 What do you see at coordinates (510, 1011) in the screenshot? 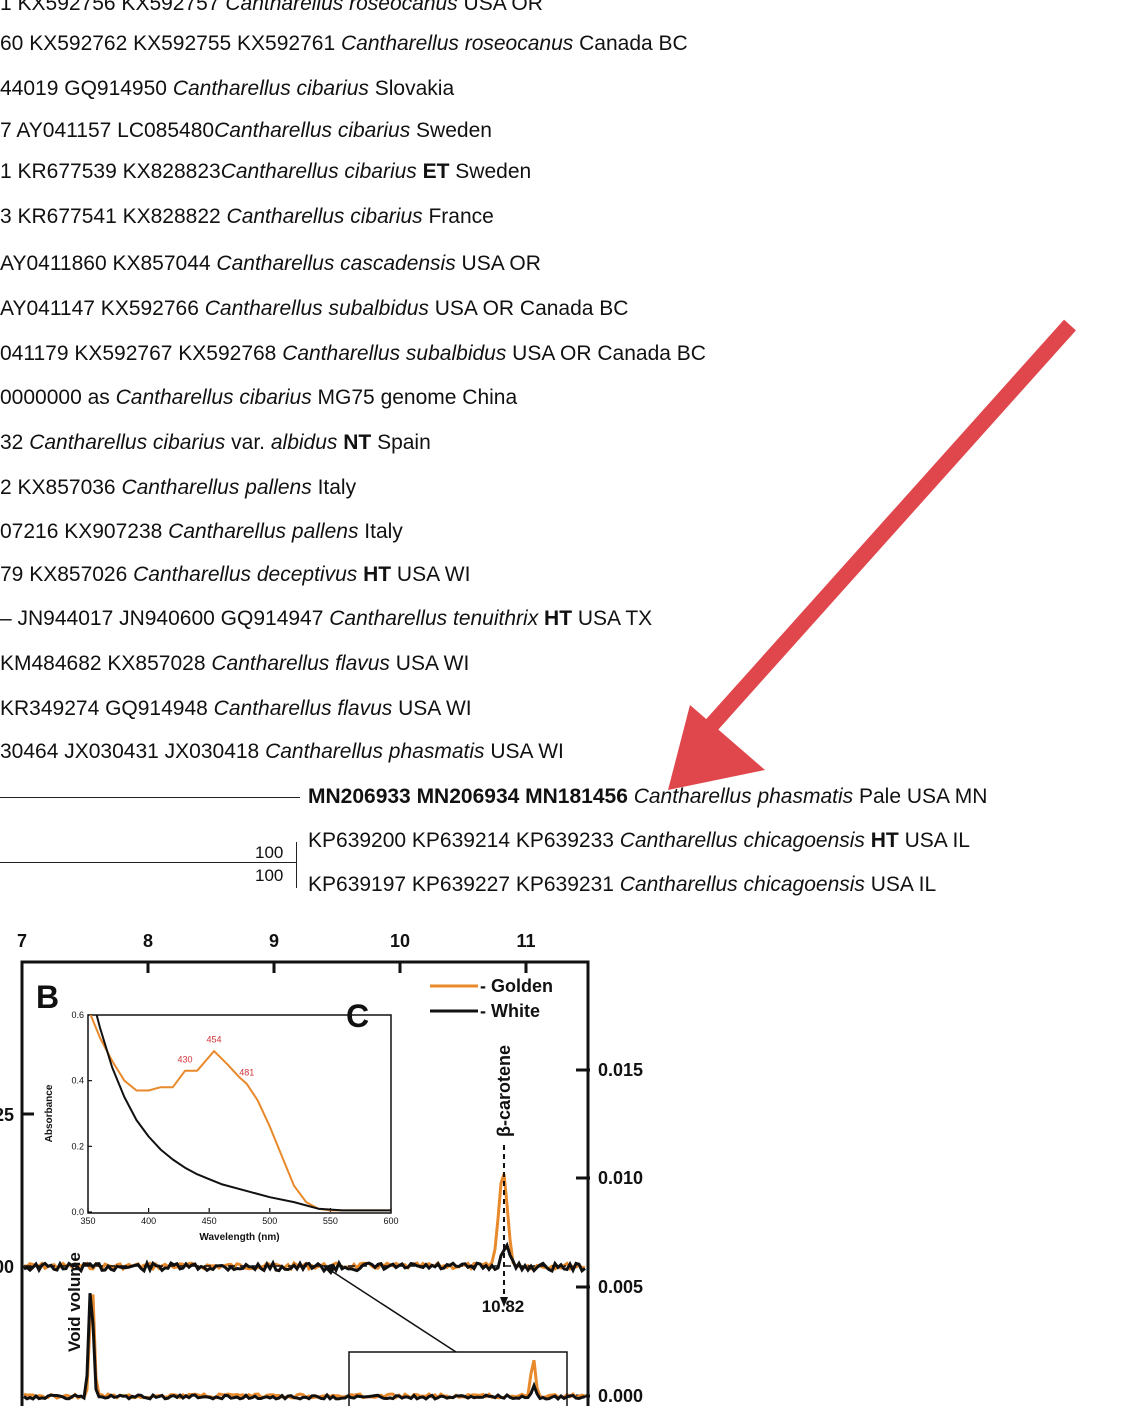
I see `legend-label: - White` at bounding box center [510, 1011].